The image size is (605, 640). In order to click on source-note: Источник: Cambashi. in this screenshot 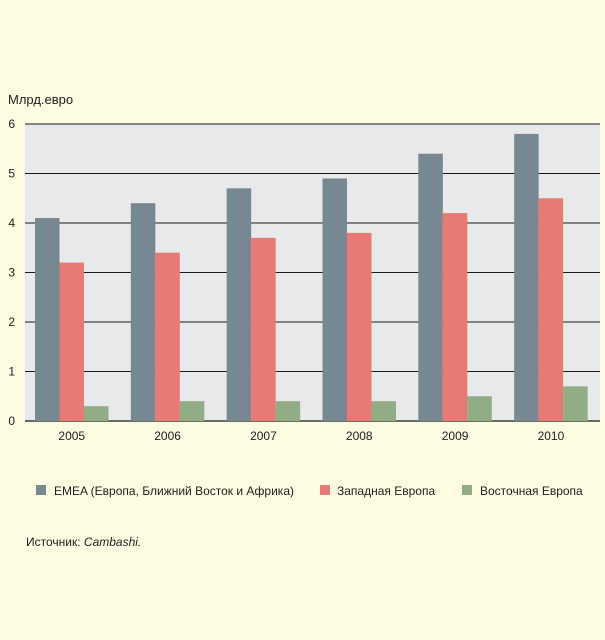, I will do `click(83, 542)`.